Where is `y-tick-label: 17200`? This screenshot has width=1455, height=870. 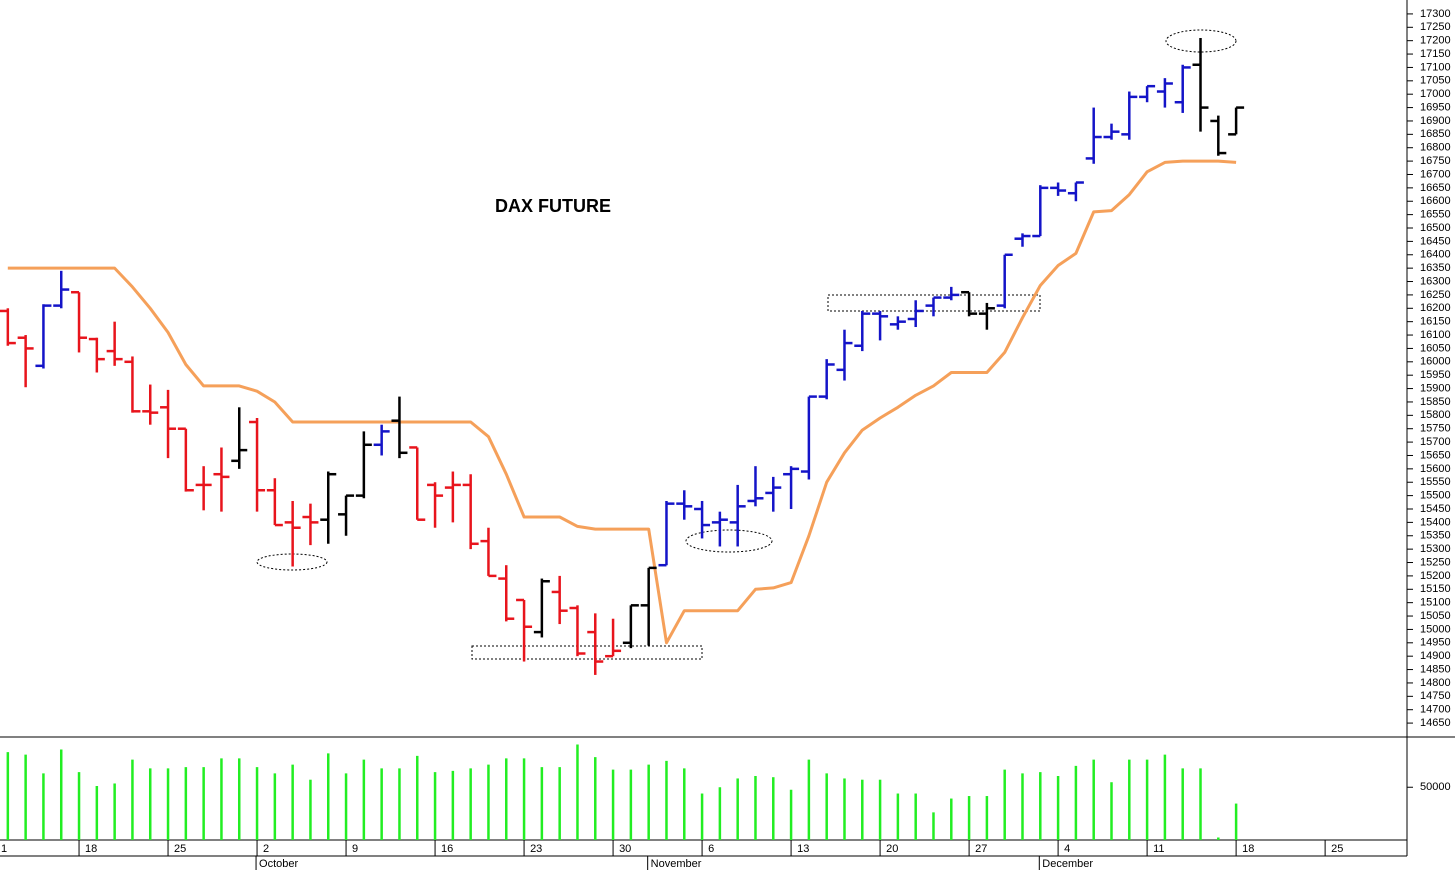
y-tick-label: 17200 is located at coordinates (1435, 41).